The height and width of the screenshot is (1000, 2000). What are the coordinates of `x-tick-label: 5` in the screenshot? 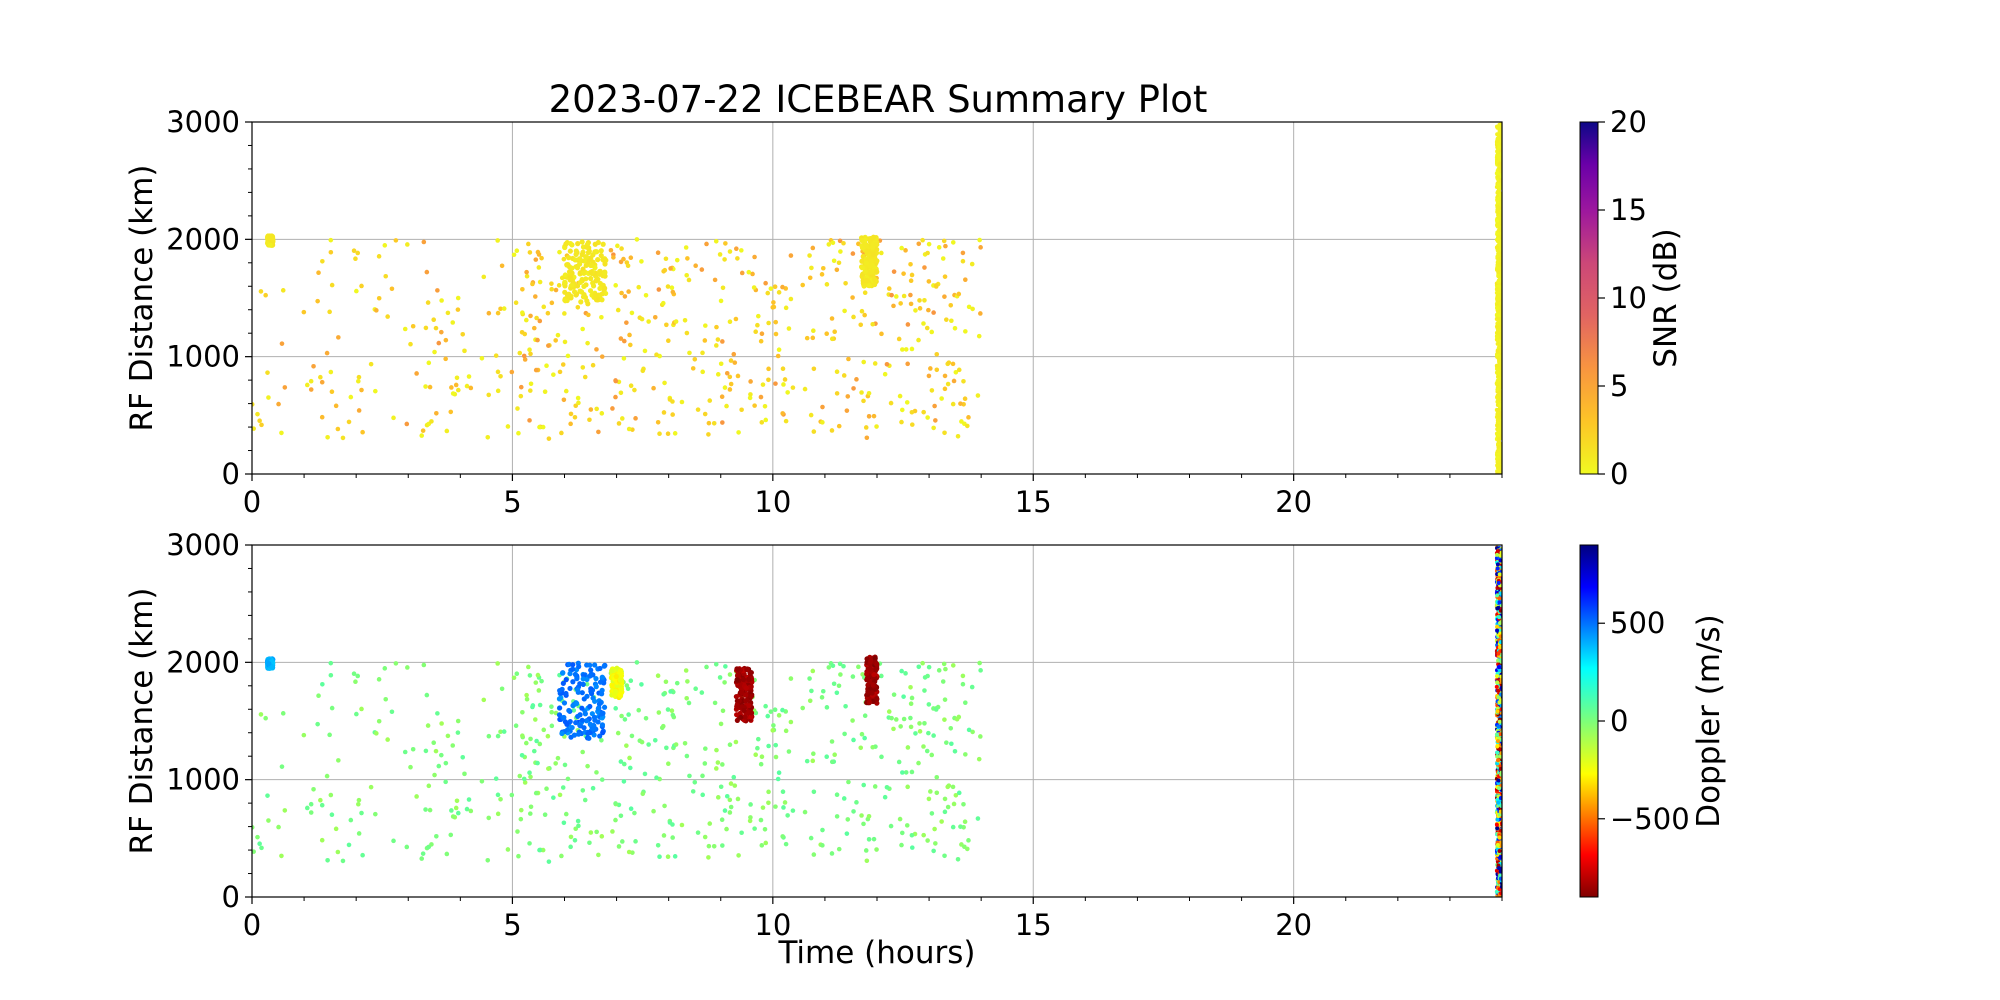 It's located at (512, 502).